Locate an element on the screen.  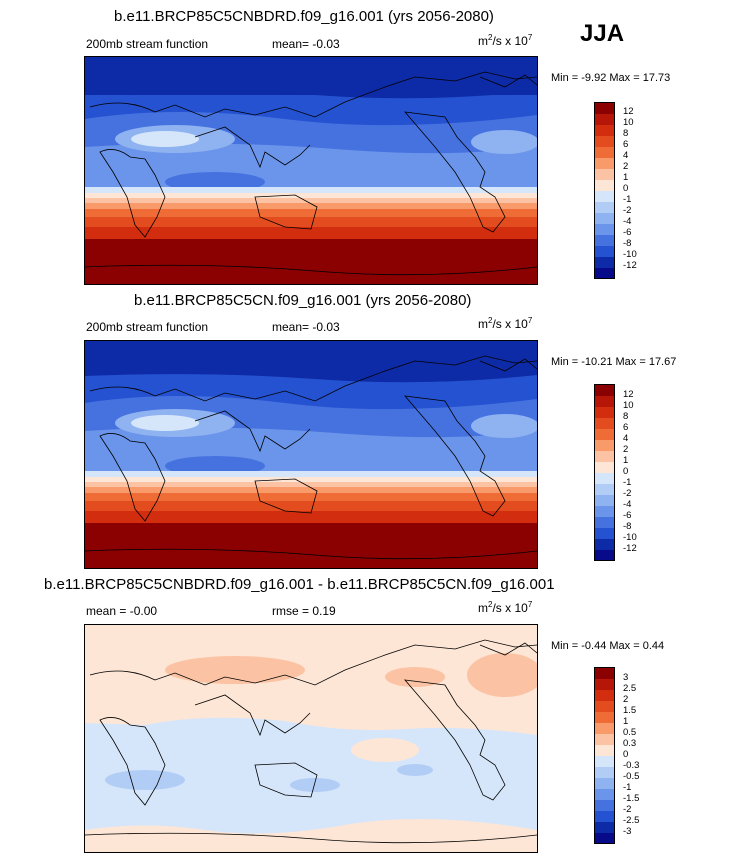
panel2-cbar-label: 8 is located at coordinates (626, 416).